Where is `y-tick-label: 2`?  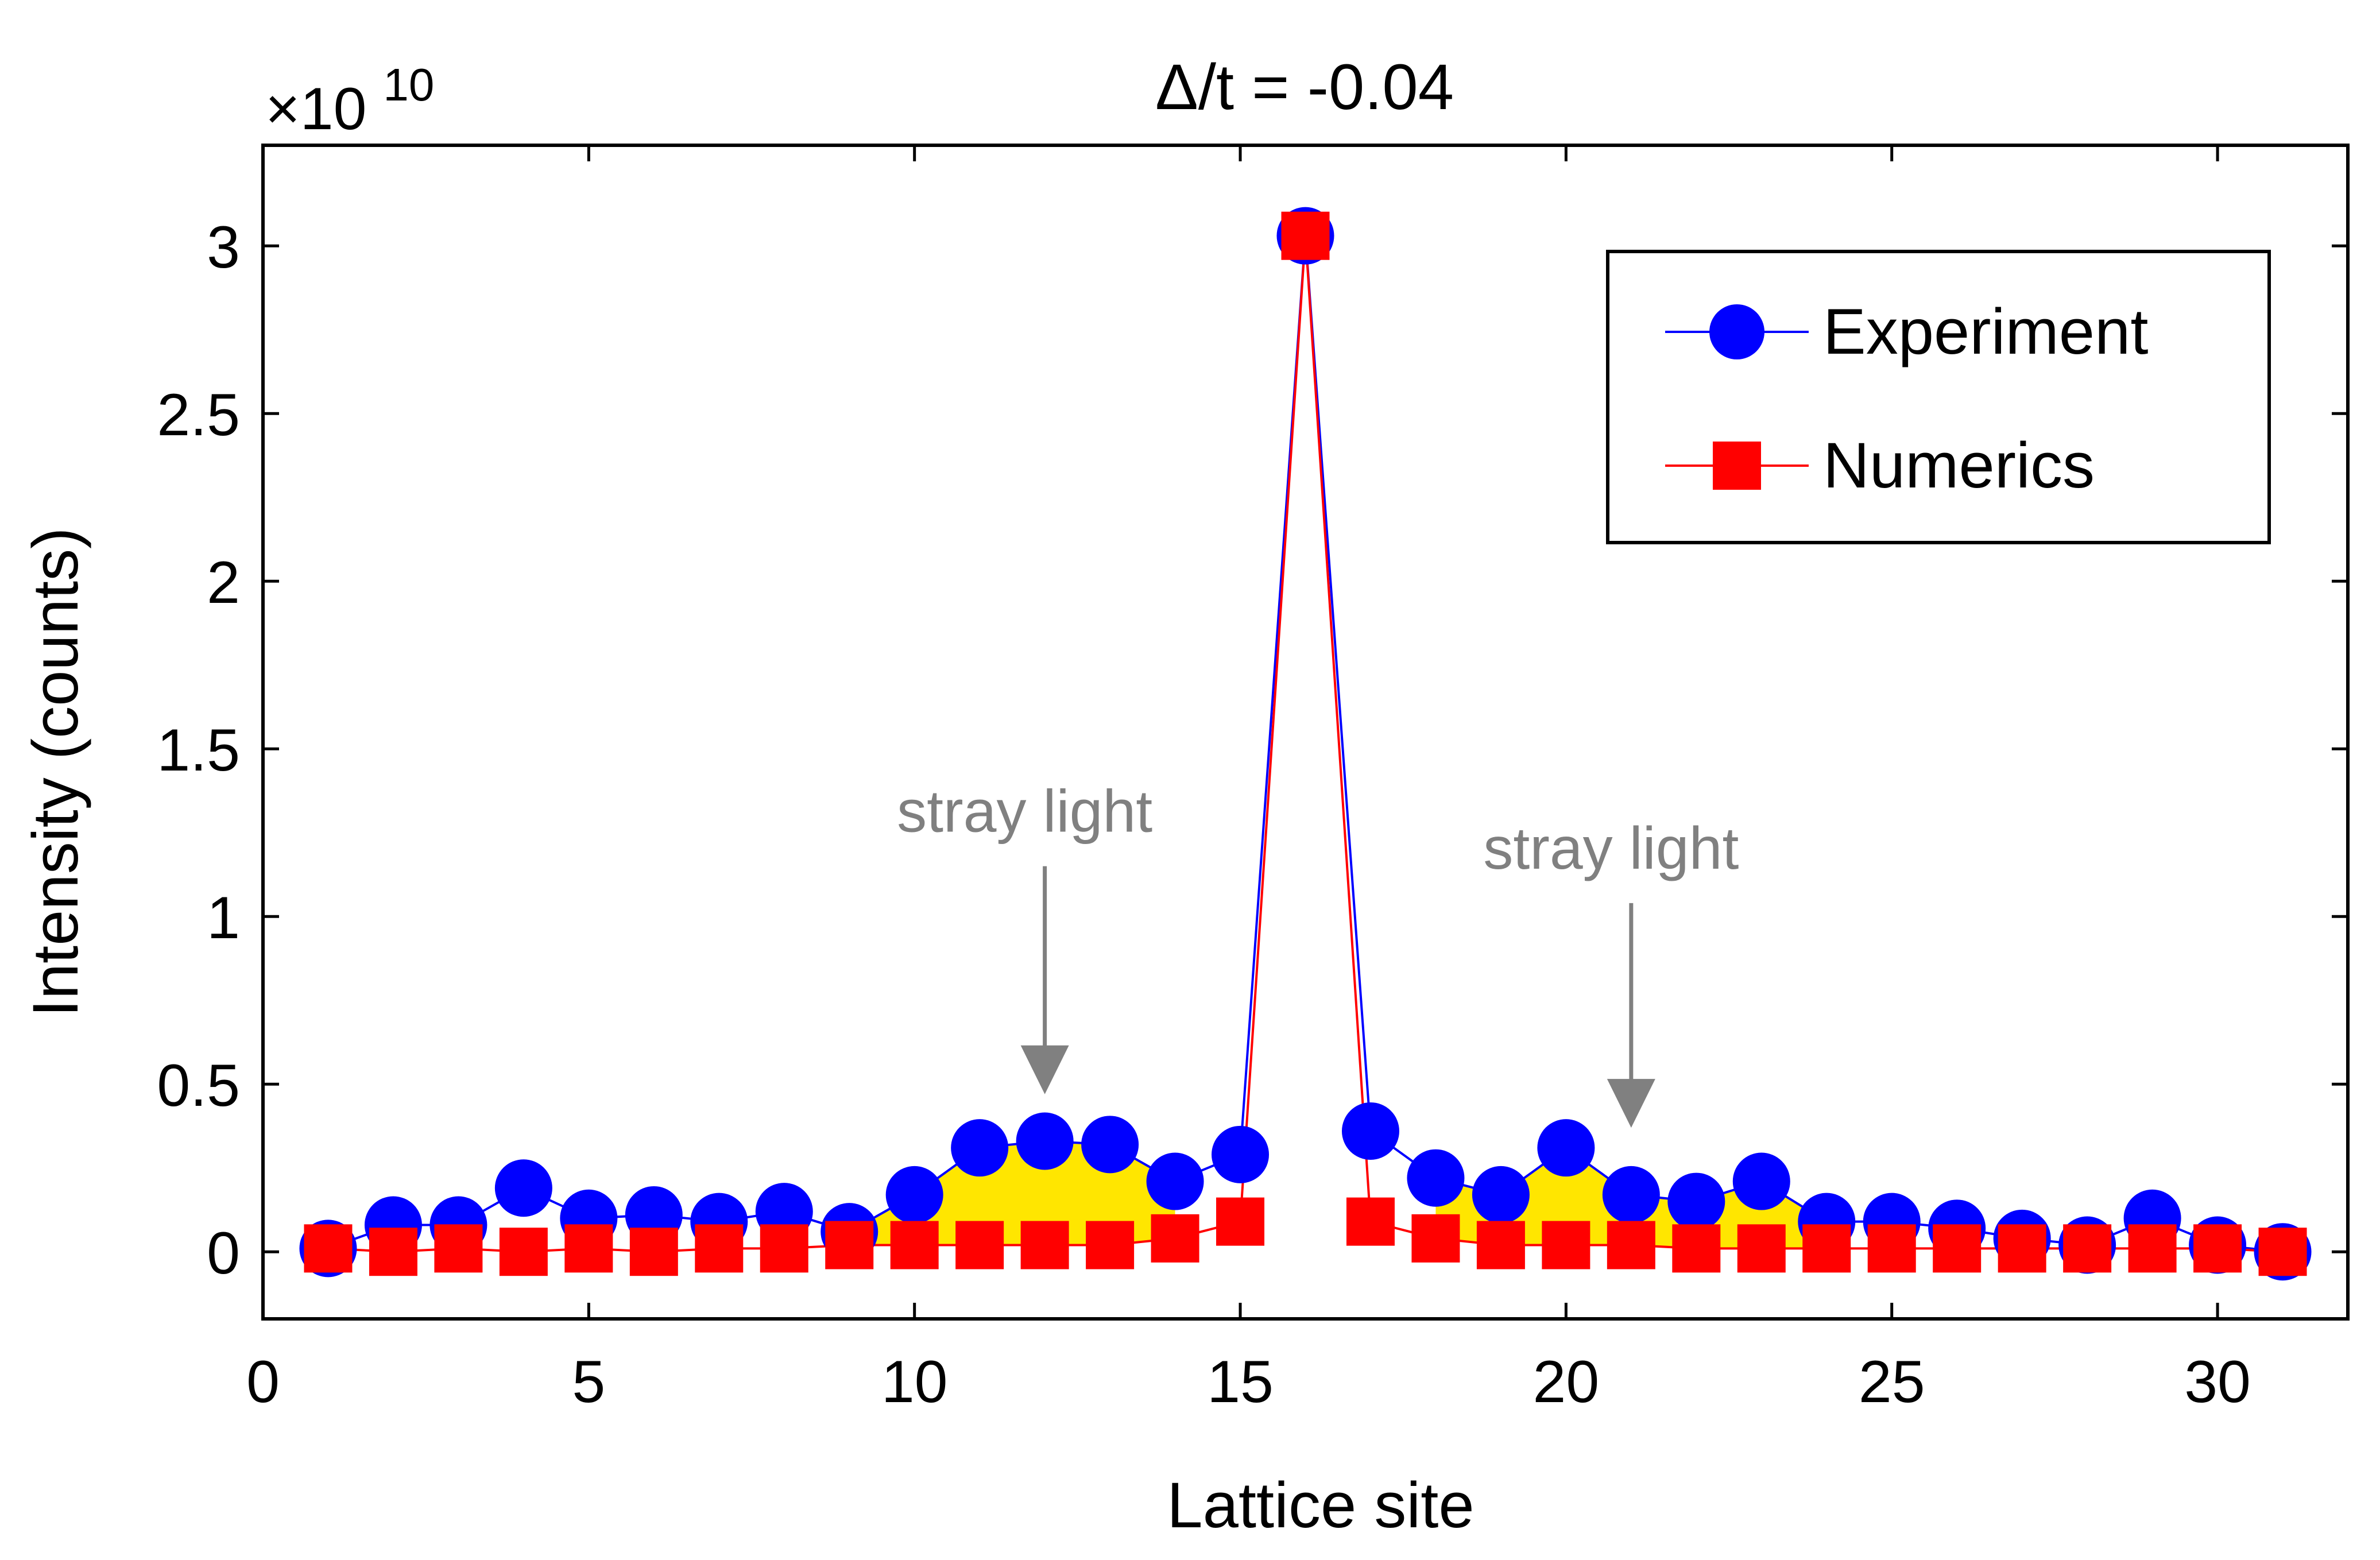 y-tick-label: 2 is located at coordinates (224, 582).